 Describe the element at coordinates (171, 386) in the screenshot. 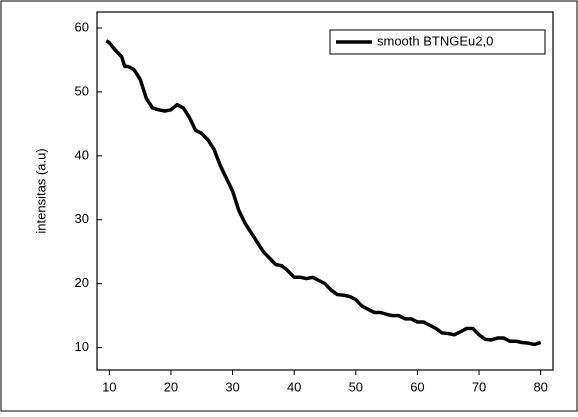

I see `x-tick-label: 20` at that location.